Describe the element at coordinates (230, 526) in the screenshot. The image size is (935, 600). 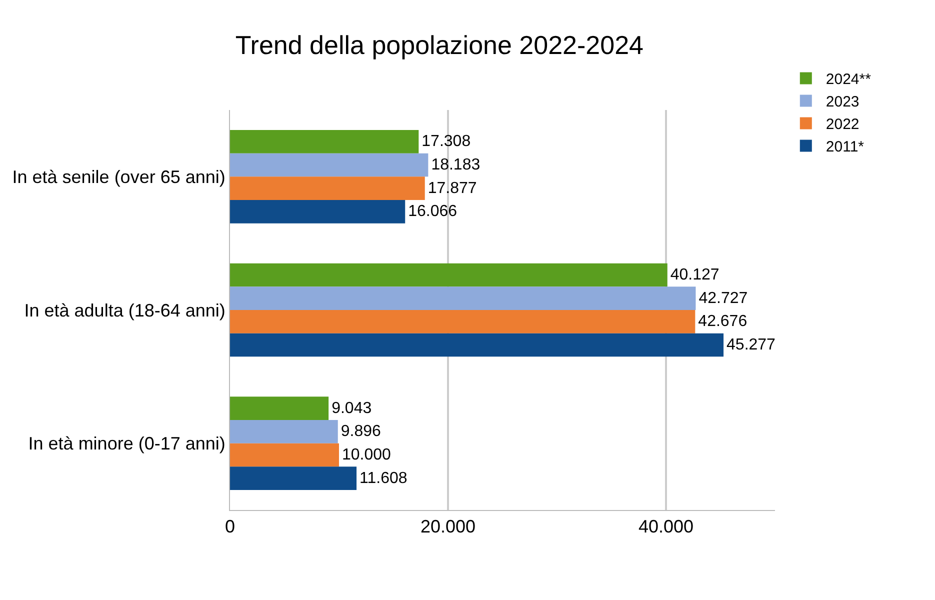
I see `x-tick-label: 0` at that location.